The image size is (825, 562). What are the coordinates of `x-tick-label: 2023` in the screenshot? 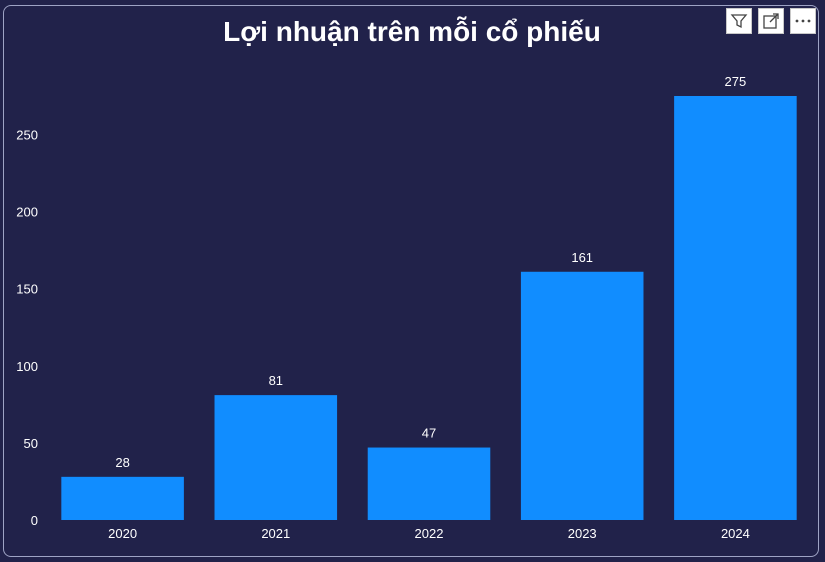 It's located at (582, 533).